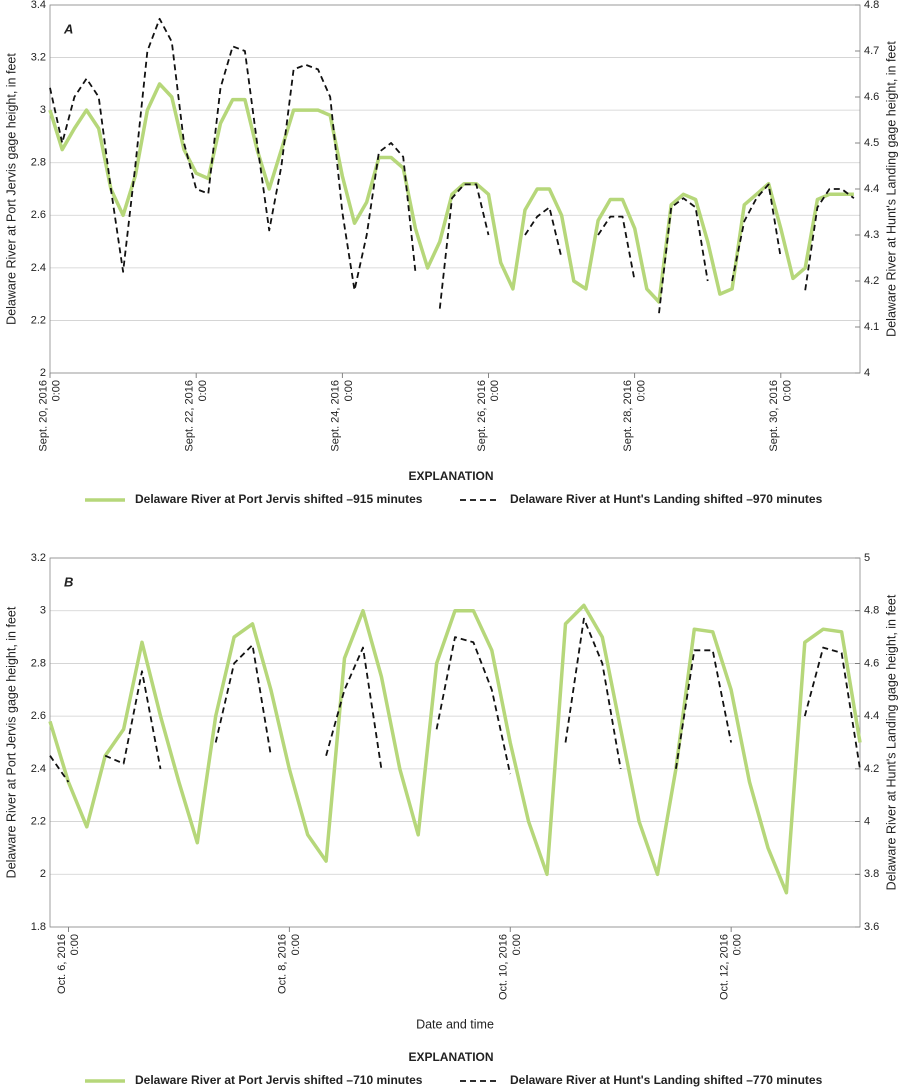 The image size is (903, 1090). I want to click on x-tick-label: Sept. 24, 20160:00, so click(342, 416).